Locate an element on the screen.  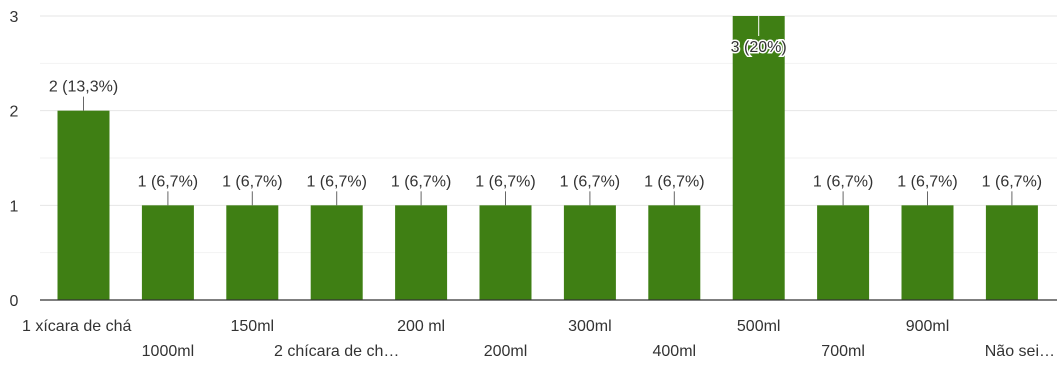
x-tick-label: 900ml is located at coordinates (928, 326).